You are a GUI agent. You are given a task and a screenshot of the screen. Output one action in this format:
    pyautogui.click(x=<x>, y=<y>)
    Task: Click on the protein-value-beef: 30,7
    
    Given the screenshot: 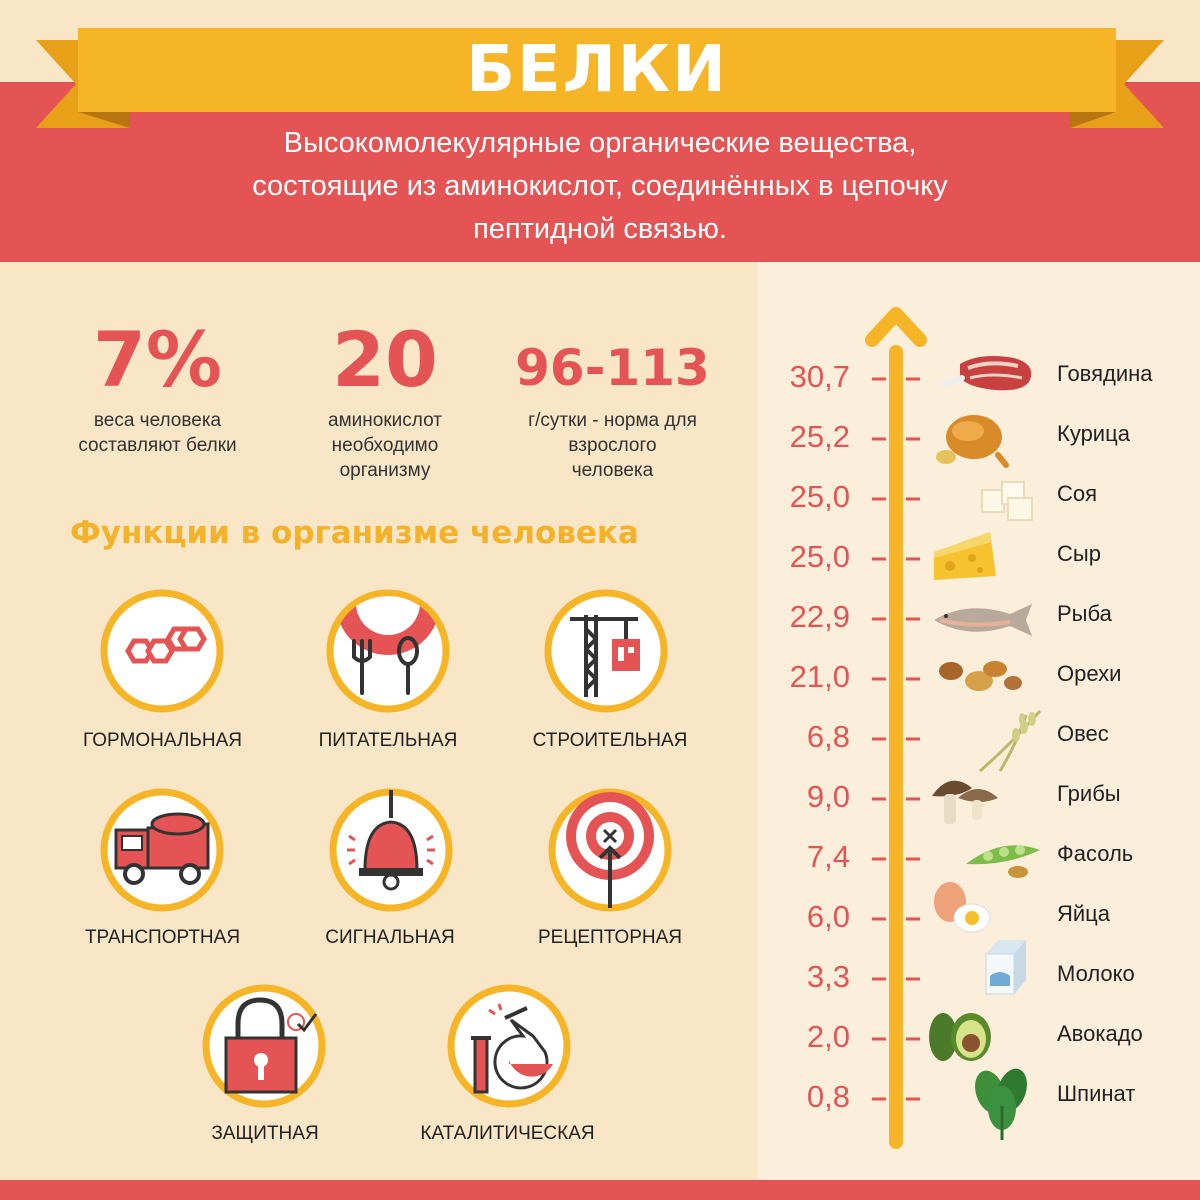 What is the action you would take?
    pyautogui.click(x=819, y=376)
    